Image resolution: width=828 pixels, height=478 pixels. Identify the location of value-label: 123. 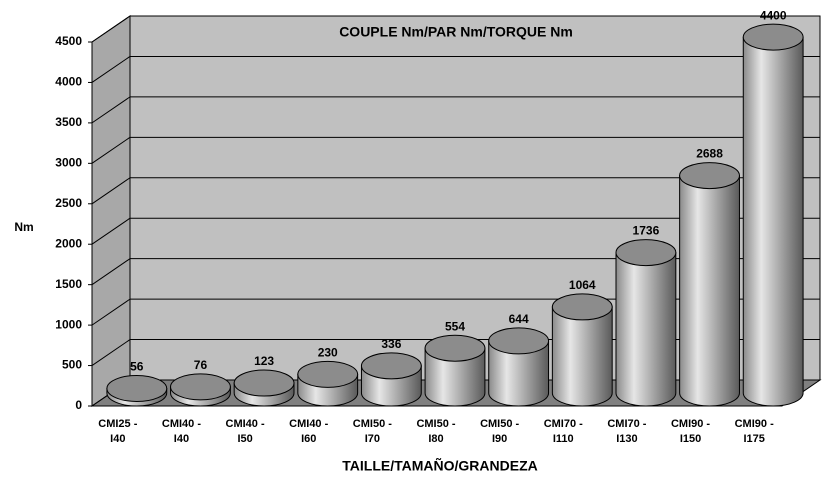
(264, 361).